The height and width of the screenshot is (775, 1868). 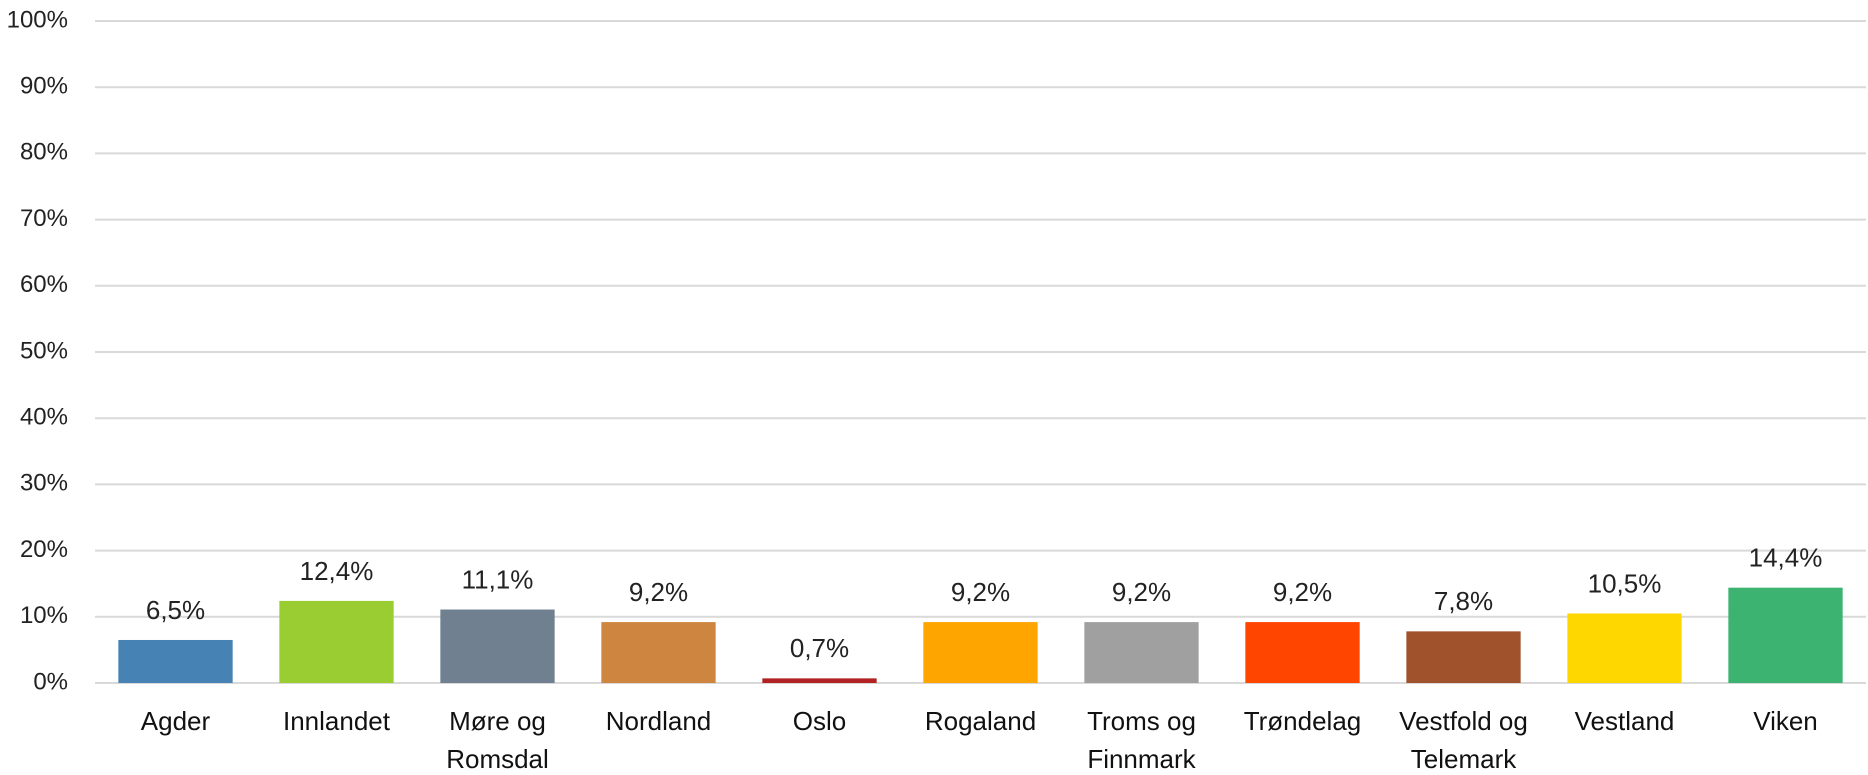 I want to click on y-tick-label: 40%, so click(x=44, y=417).